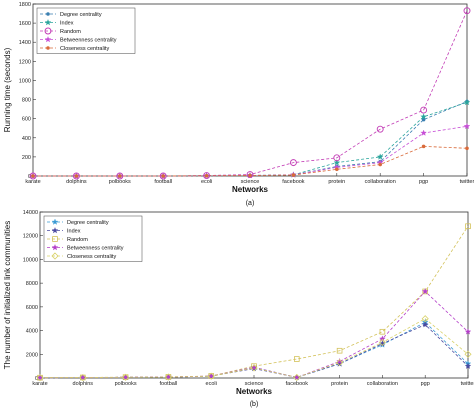  Describe the element at coordinates (25, 81) in the screenshot. I see `y-tick-label: 1000` at that location.